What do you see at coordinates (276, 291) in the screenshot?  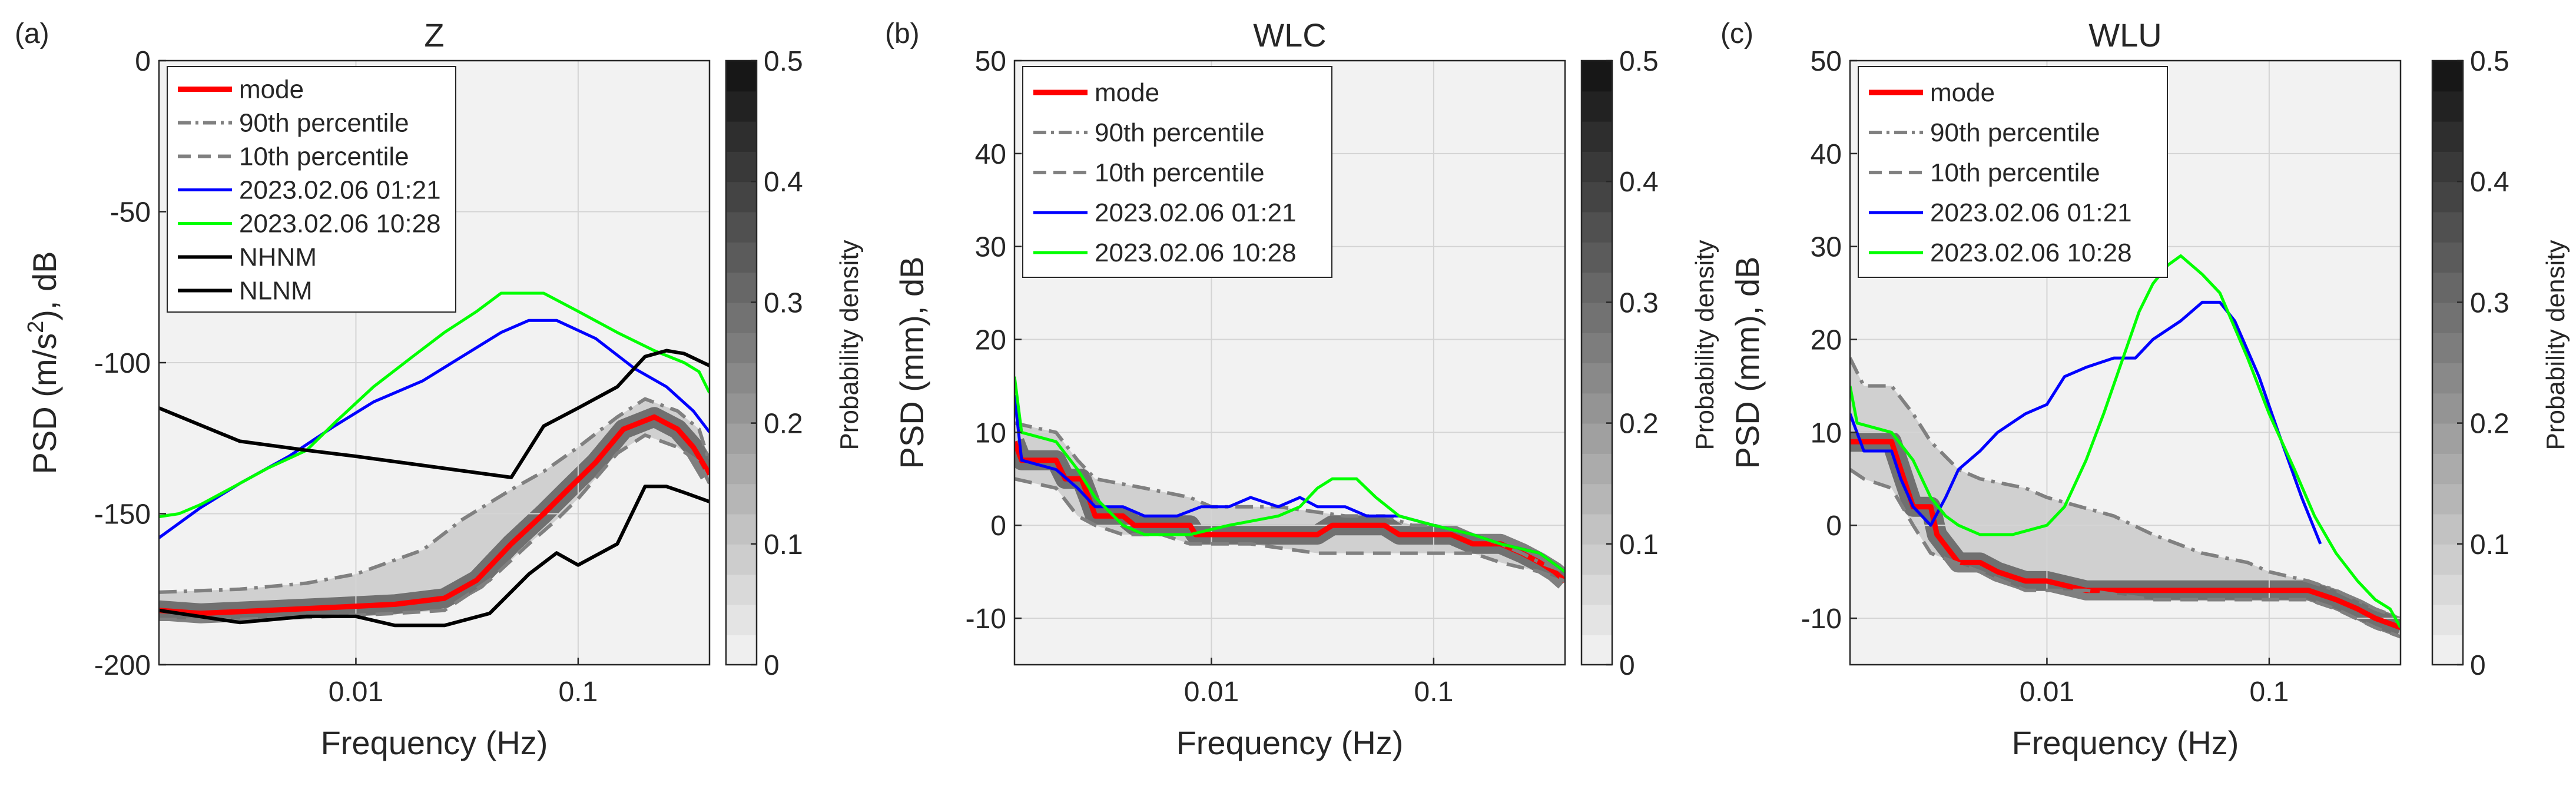 I see `legend-entry: NLNM` at bounding box center [276, 291].